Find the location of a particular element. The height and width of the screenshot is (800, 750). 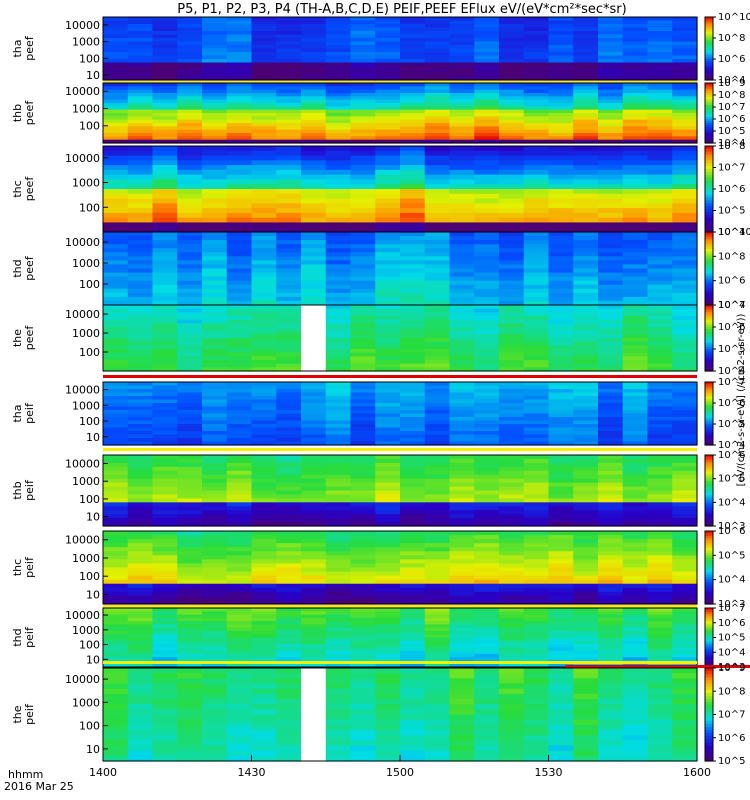

quality-flag-bar is located at coordinates (400, 449).